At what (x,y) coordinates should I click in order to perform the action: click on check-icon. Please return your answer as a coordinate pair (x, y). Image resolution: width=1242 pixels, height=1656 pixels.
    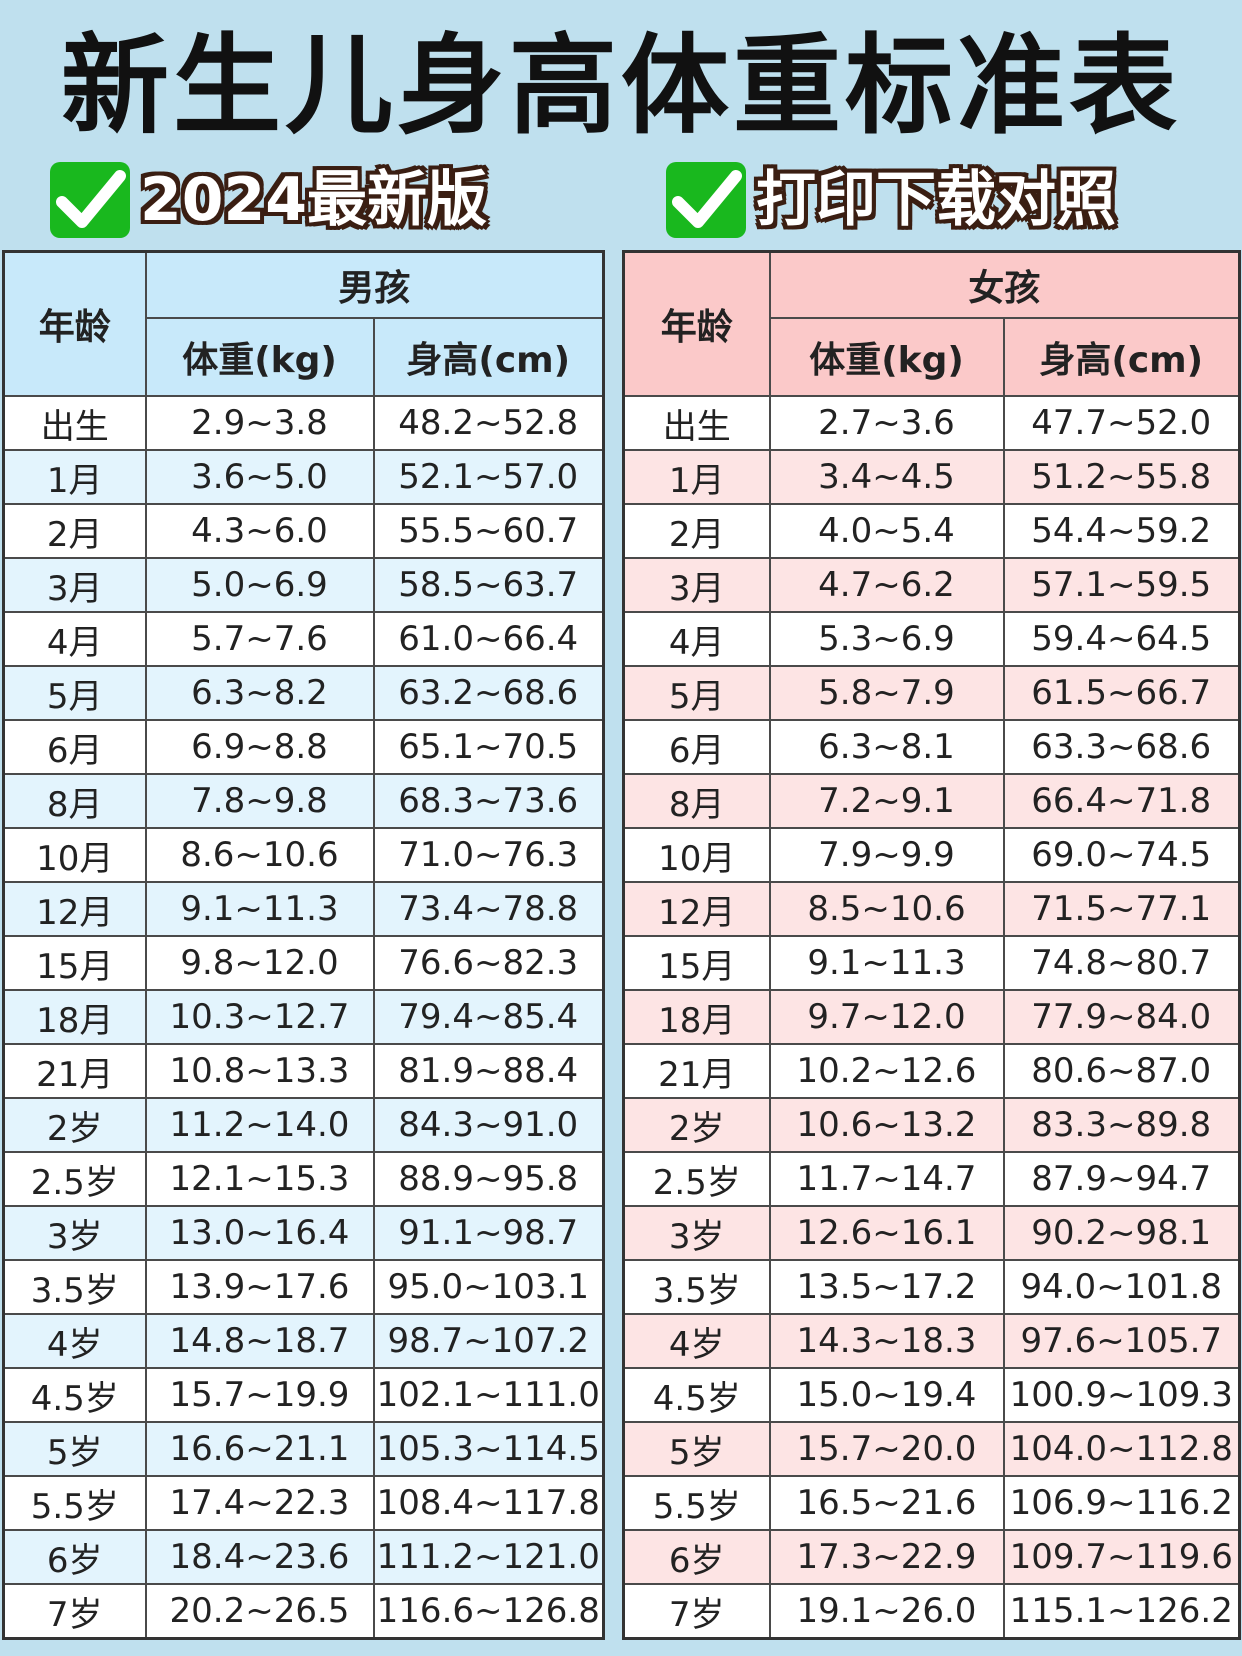
    Looking at the image, I should click on (706, 200).